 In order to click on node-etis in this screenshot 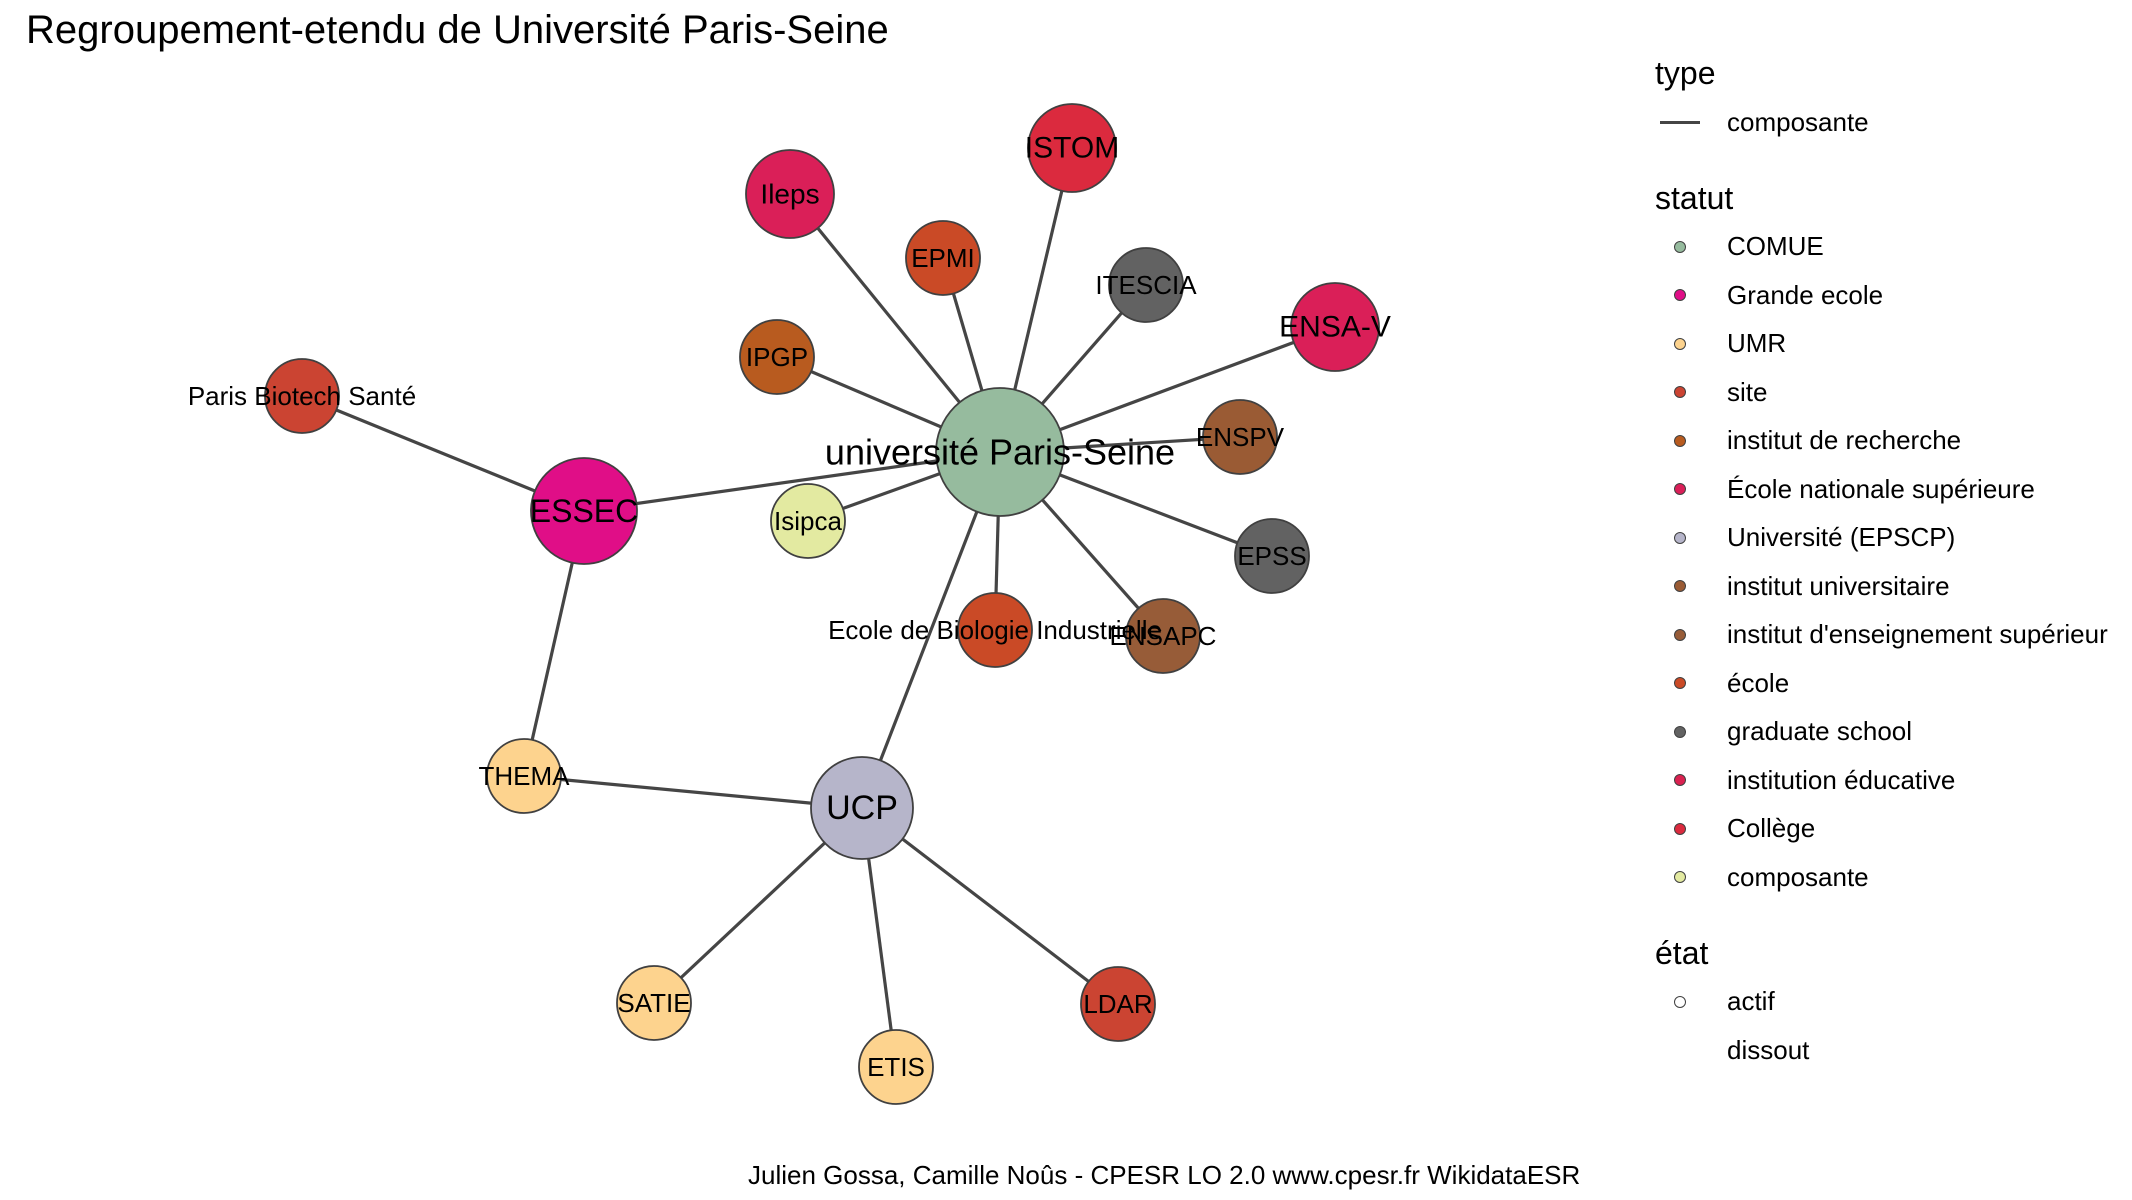, I will do `click(896, 1067)`.